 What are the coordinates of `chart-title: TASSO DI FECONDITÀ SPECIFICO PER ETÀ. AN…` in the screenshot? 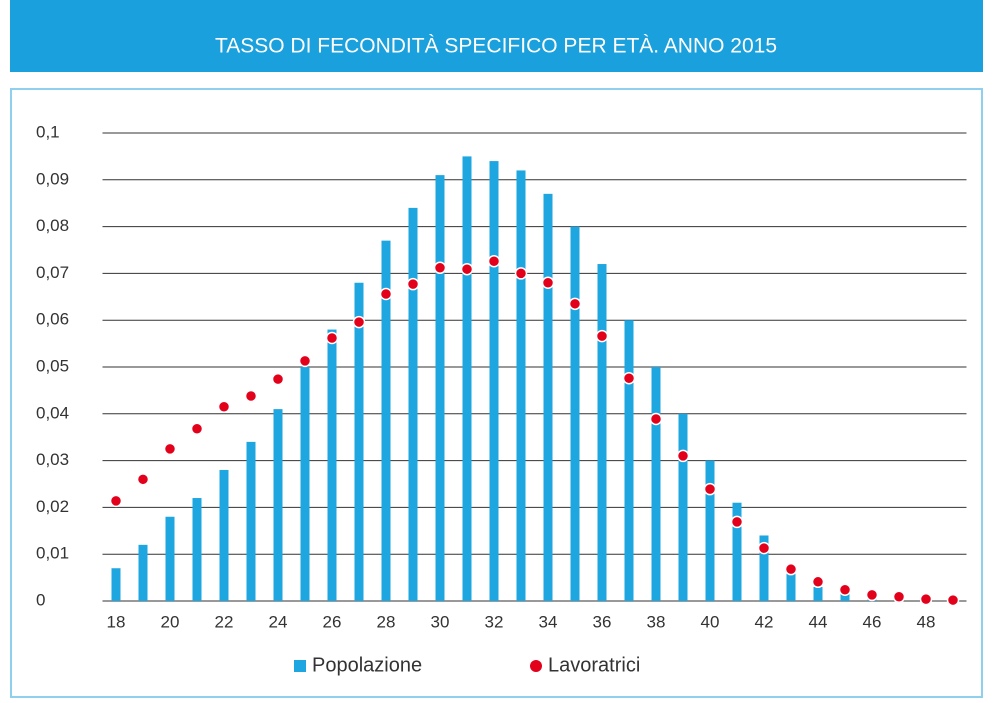 It's located at (496, 46).